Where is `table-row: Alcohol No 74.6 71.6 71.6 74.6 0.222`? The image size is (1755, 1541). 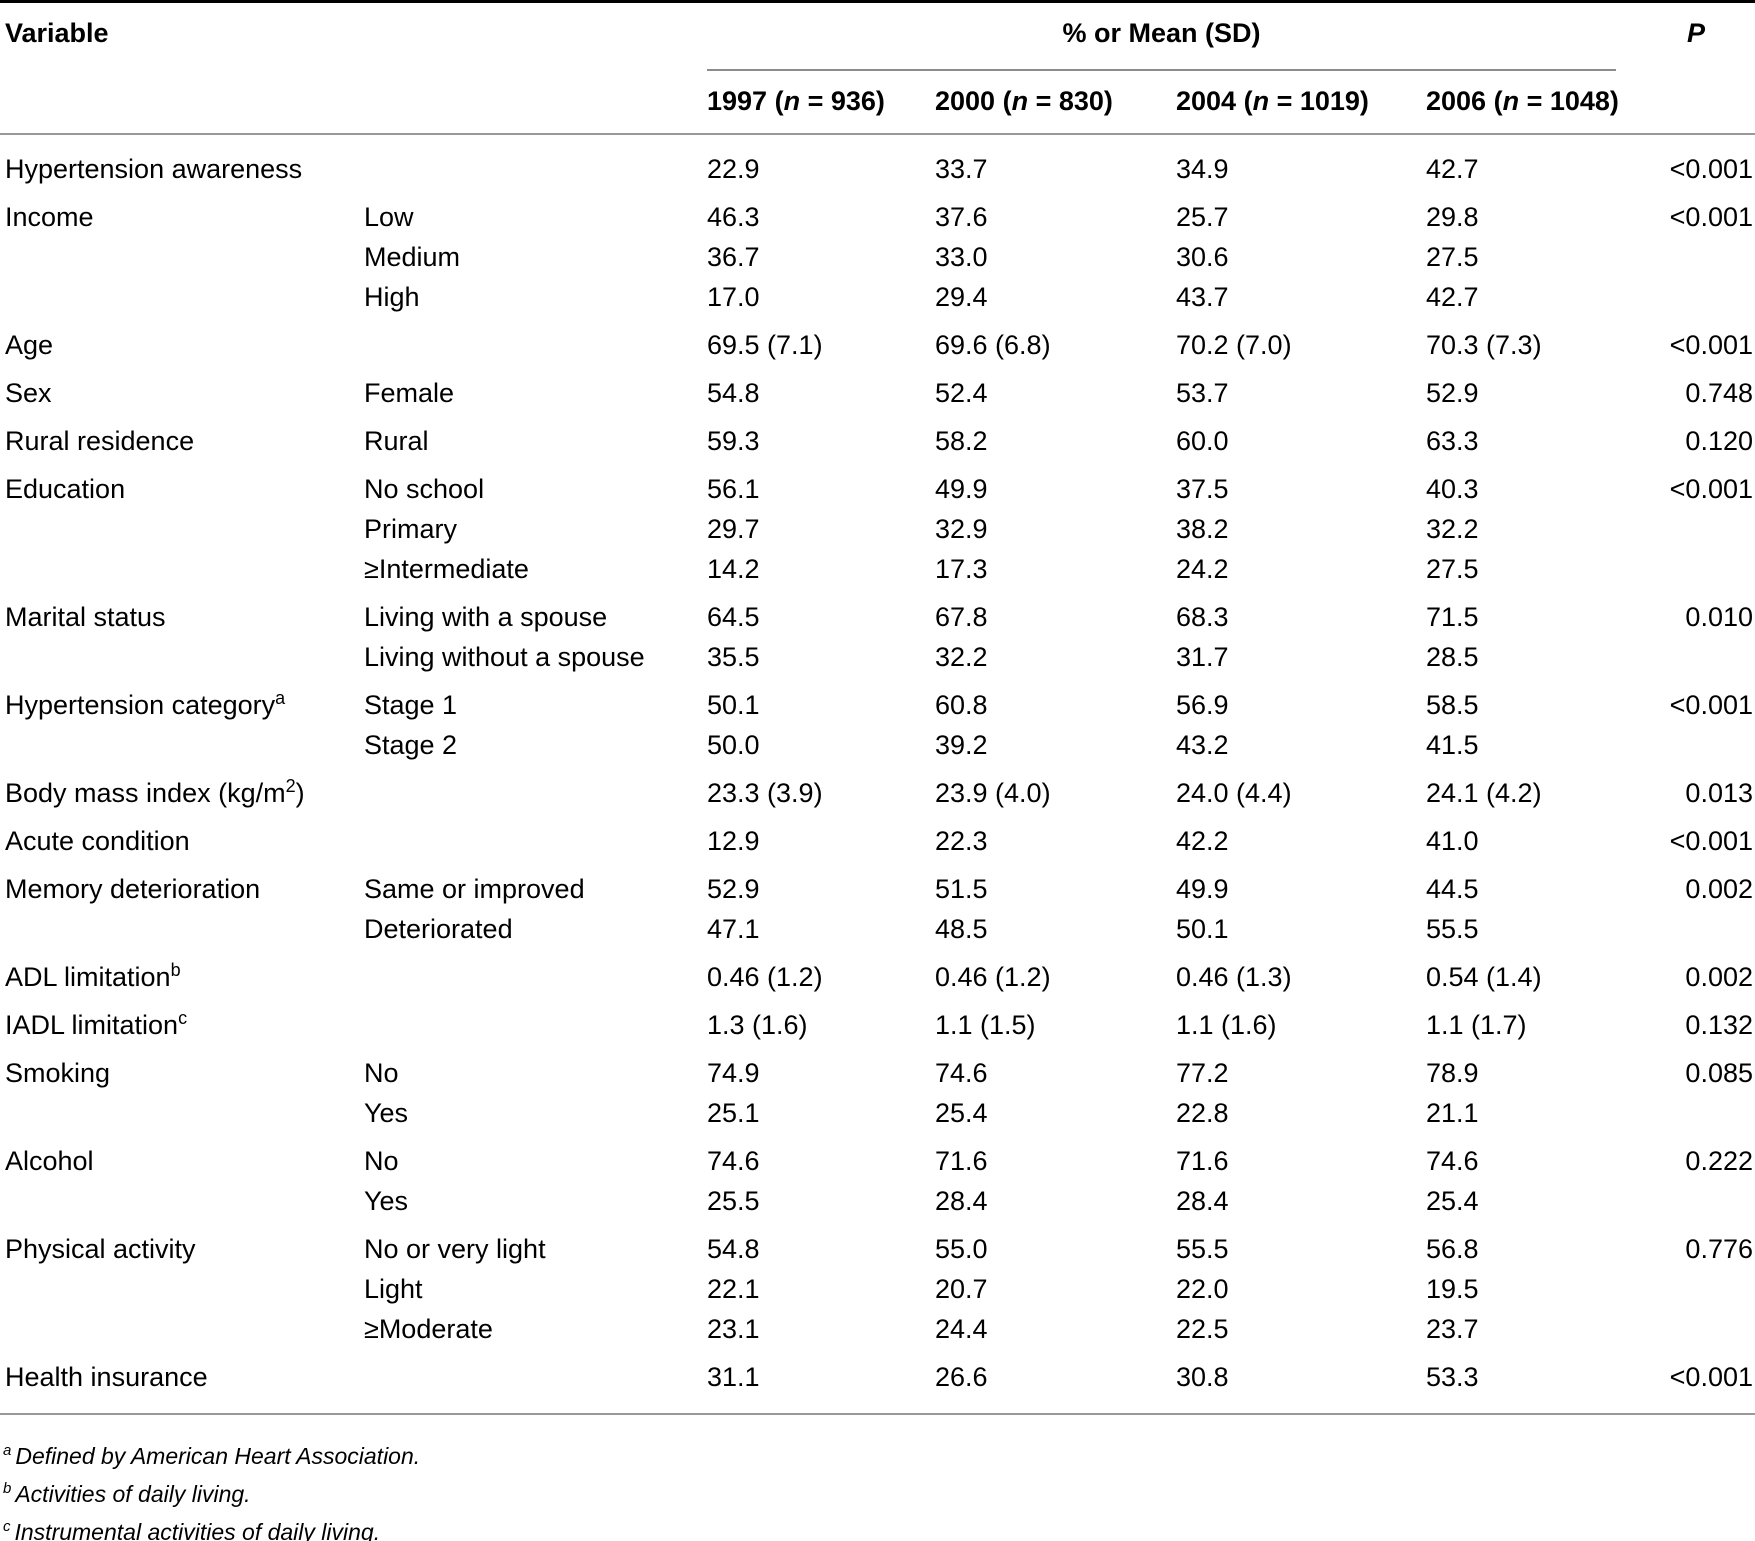 table-row: Alcohol No 74.6 71.6 71.6 74.6 0.222 is located at coordinates (877, 1157).